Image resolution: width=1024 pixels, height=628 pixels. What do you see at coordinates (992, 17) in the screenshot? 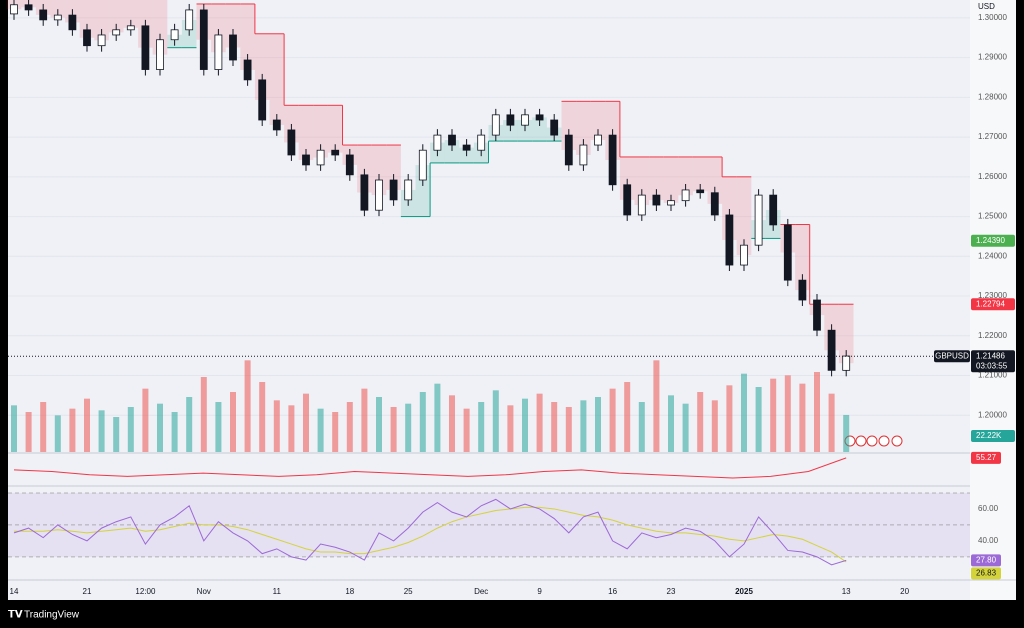
I see `y-tick-label: 1.30000` at bounding box center [992, 17].